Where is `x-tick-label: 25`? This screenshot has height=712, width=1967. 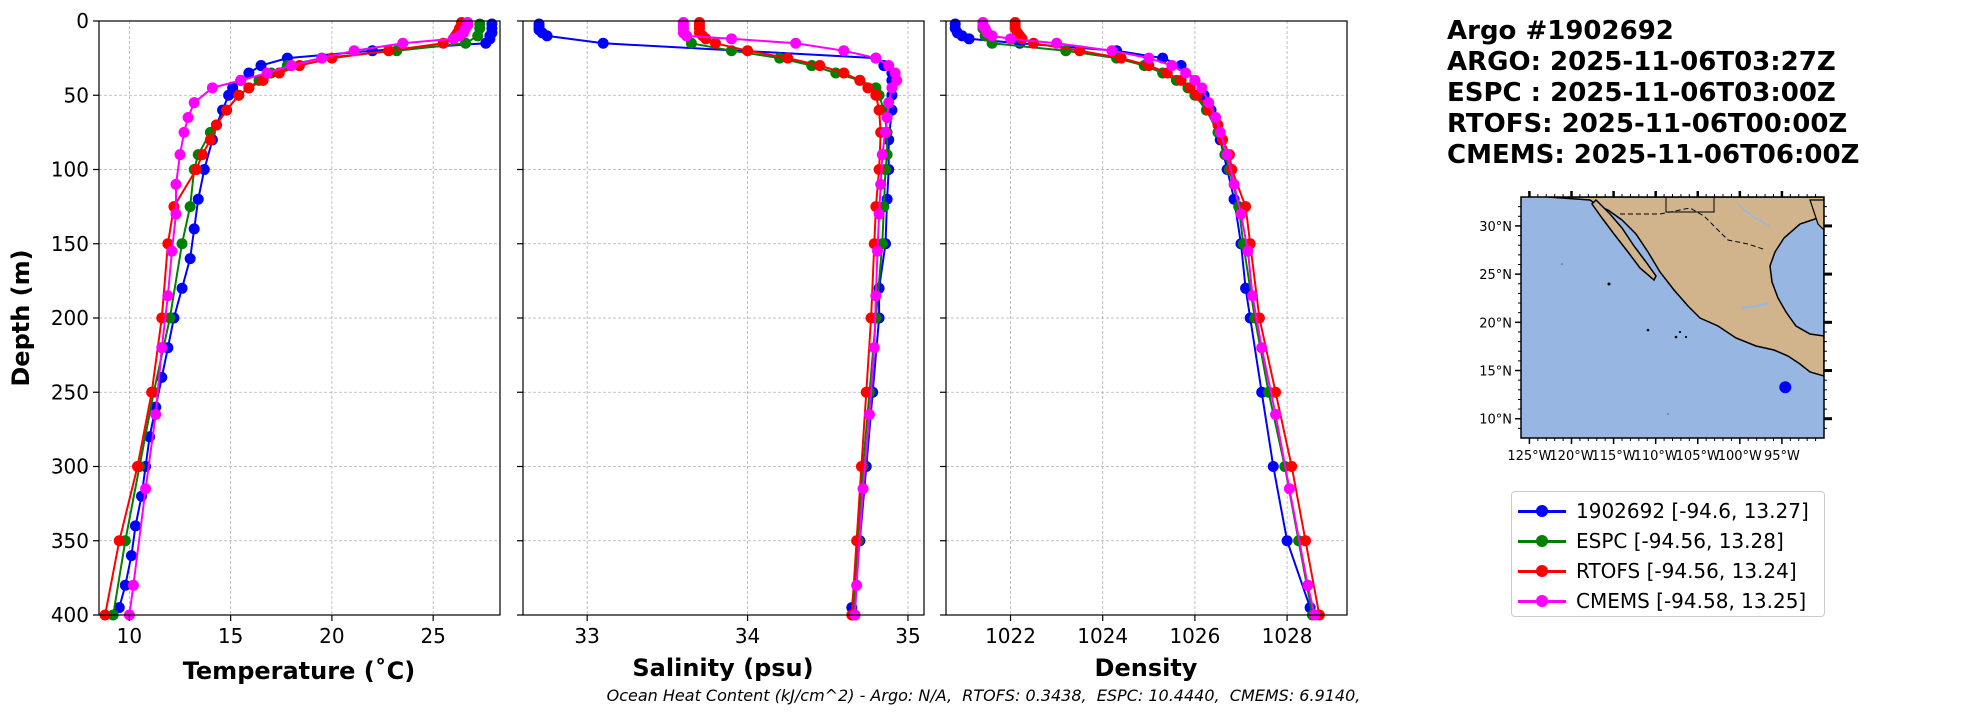 x-tick-label: 25 is located at coordinates (432, 636).